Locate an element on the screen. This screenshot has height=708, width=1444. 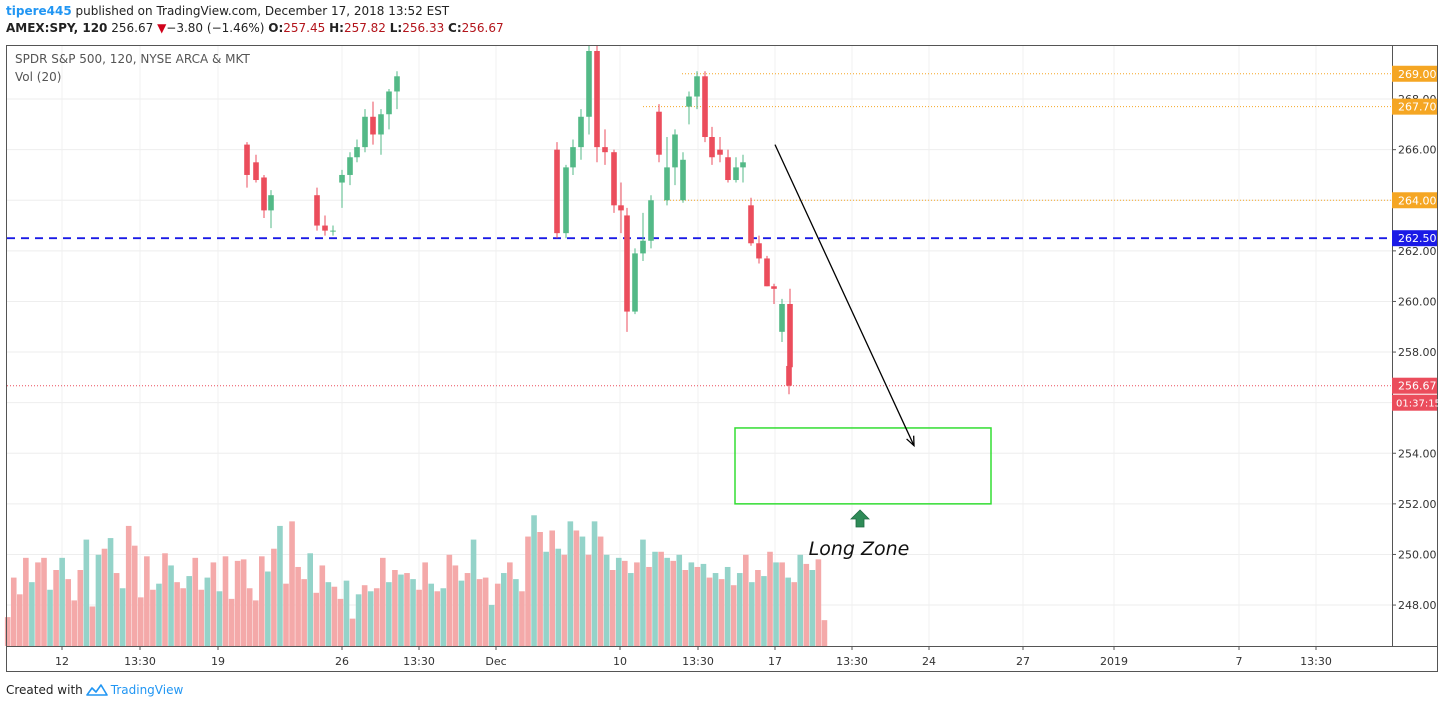
x-tick-label: 24 is located at coordinates (929, 661).